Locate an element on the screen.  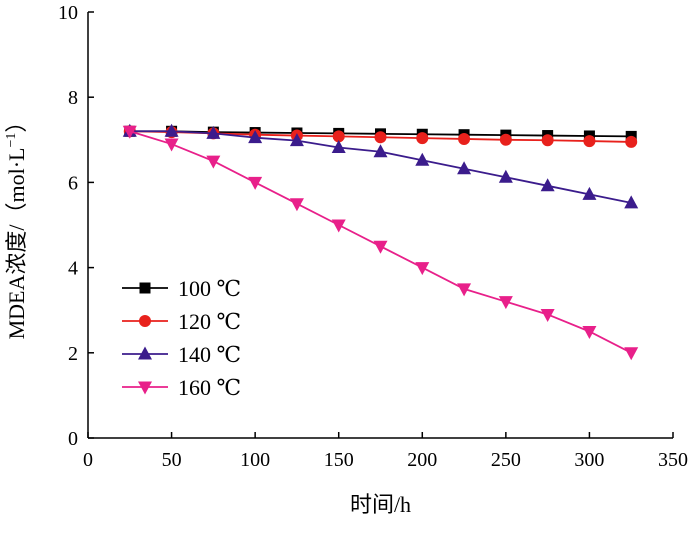
x-tick-label: 300 is located at coordinates (589, 460).